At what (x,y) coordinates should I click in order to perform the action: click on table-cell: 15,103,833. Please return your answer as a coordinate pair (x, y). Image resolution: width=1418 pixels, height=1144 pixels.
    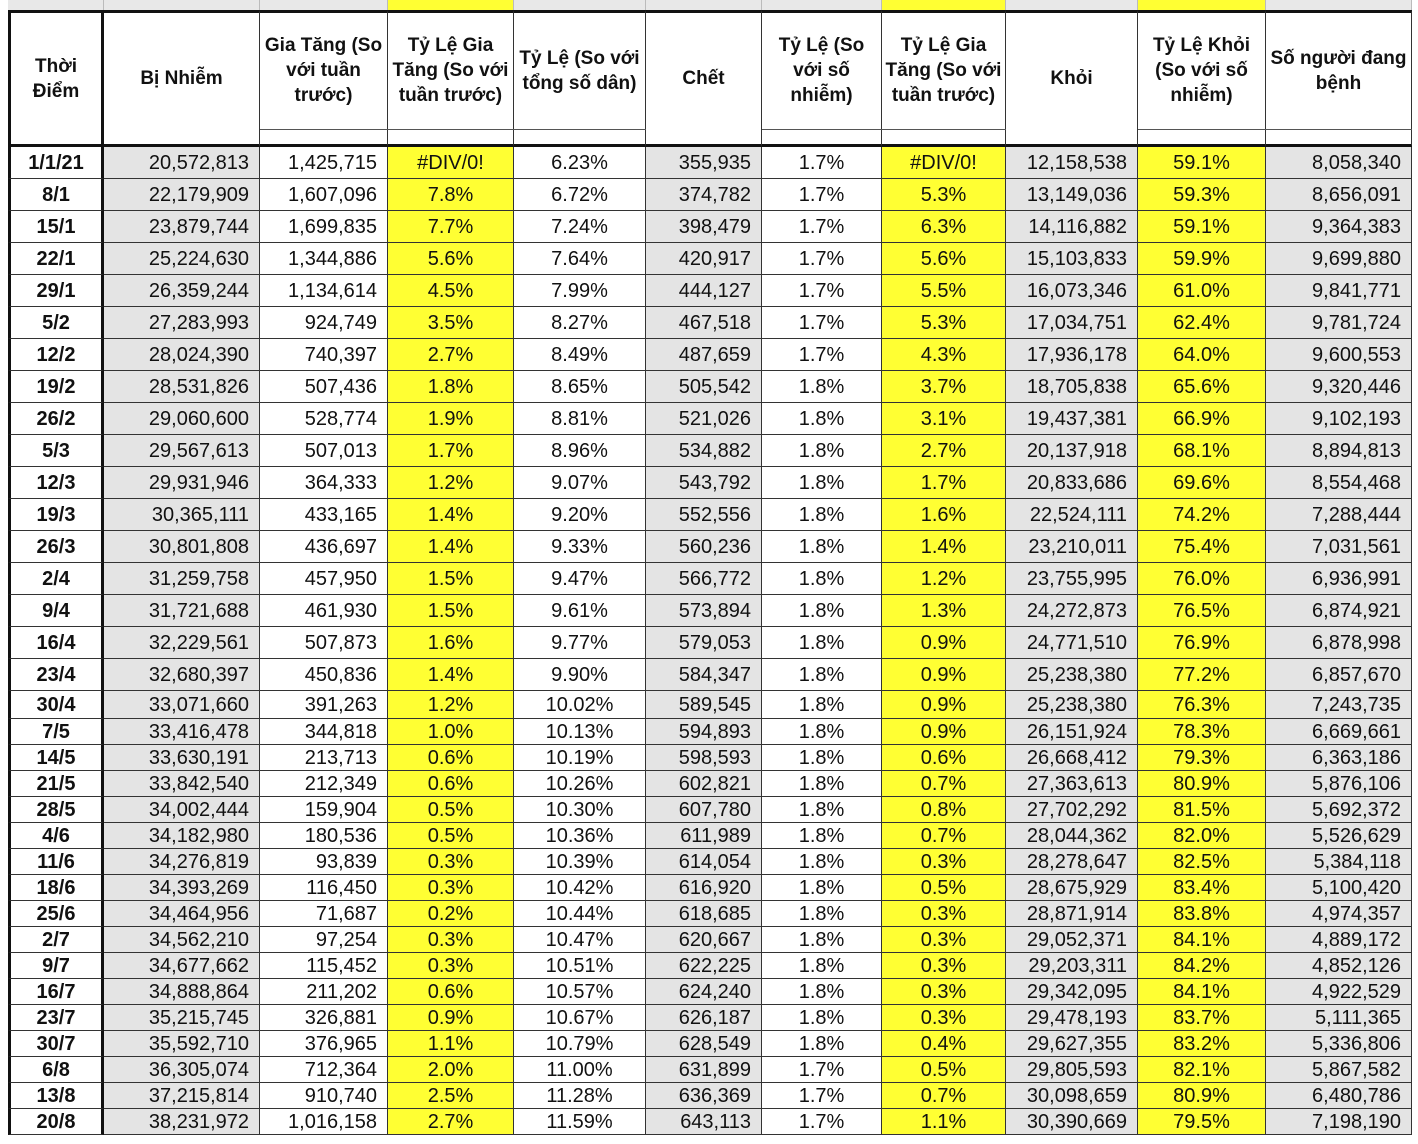
    Looking at the image, I should click on (1072, 259).